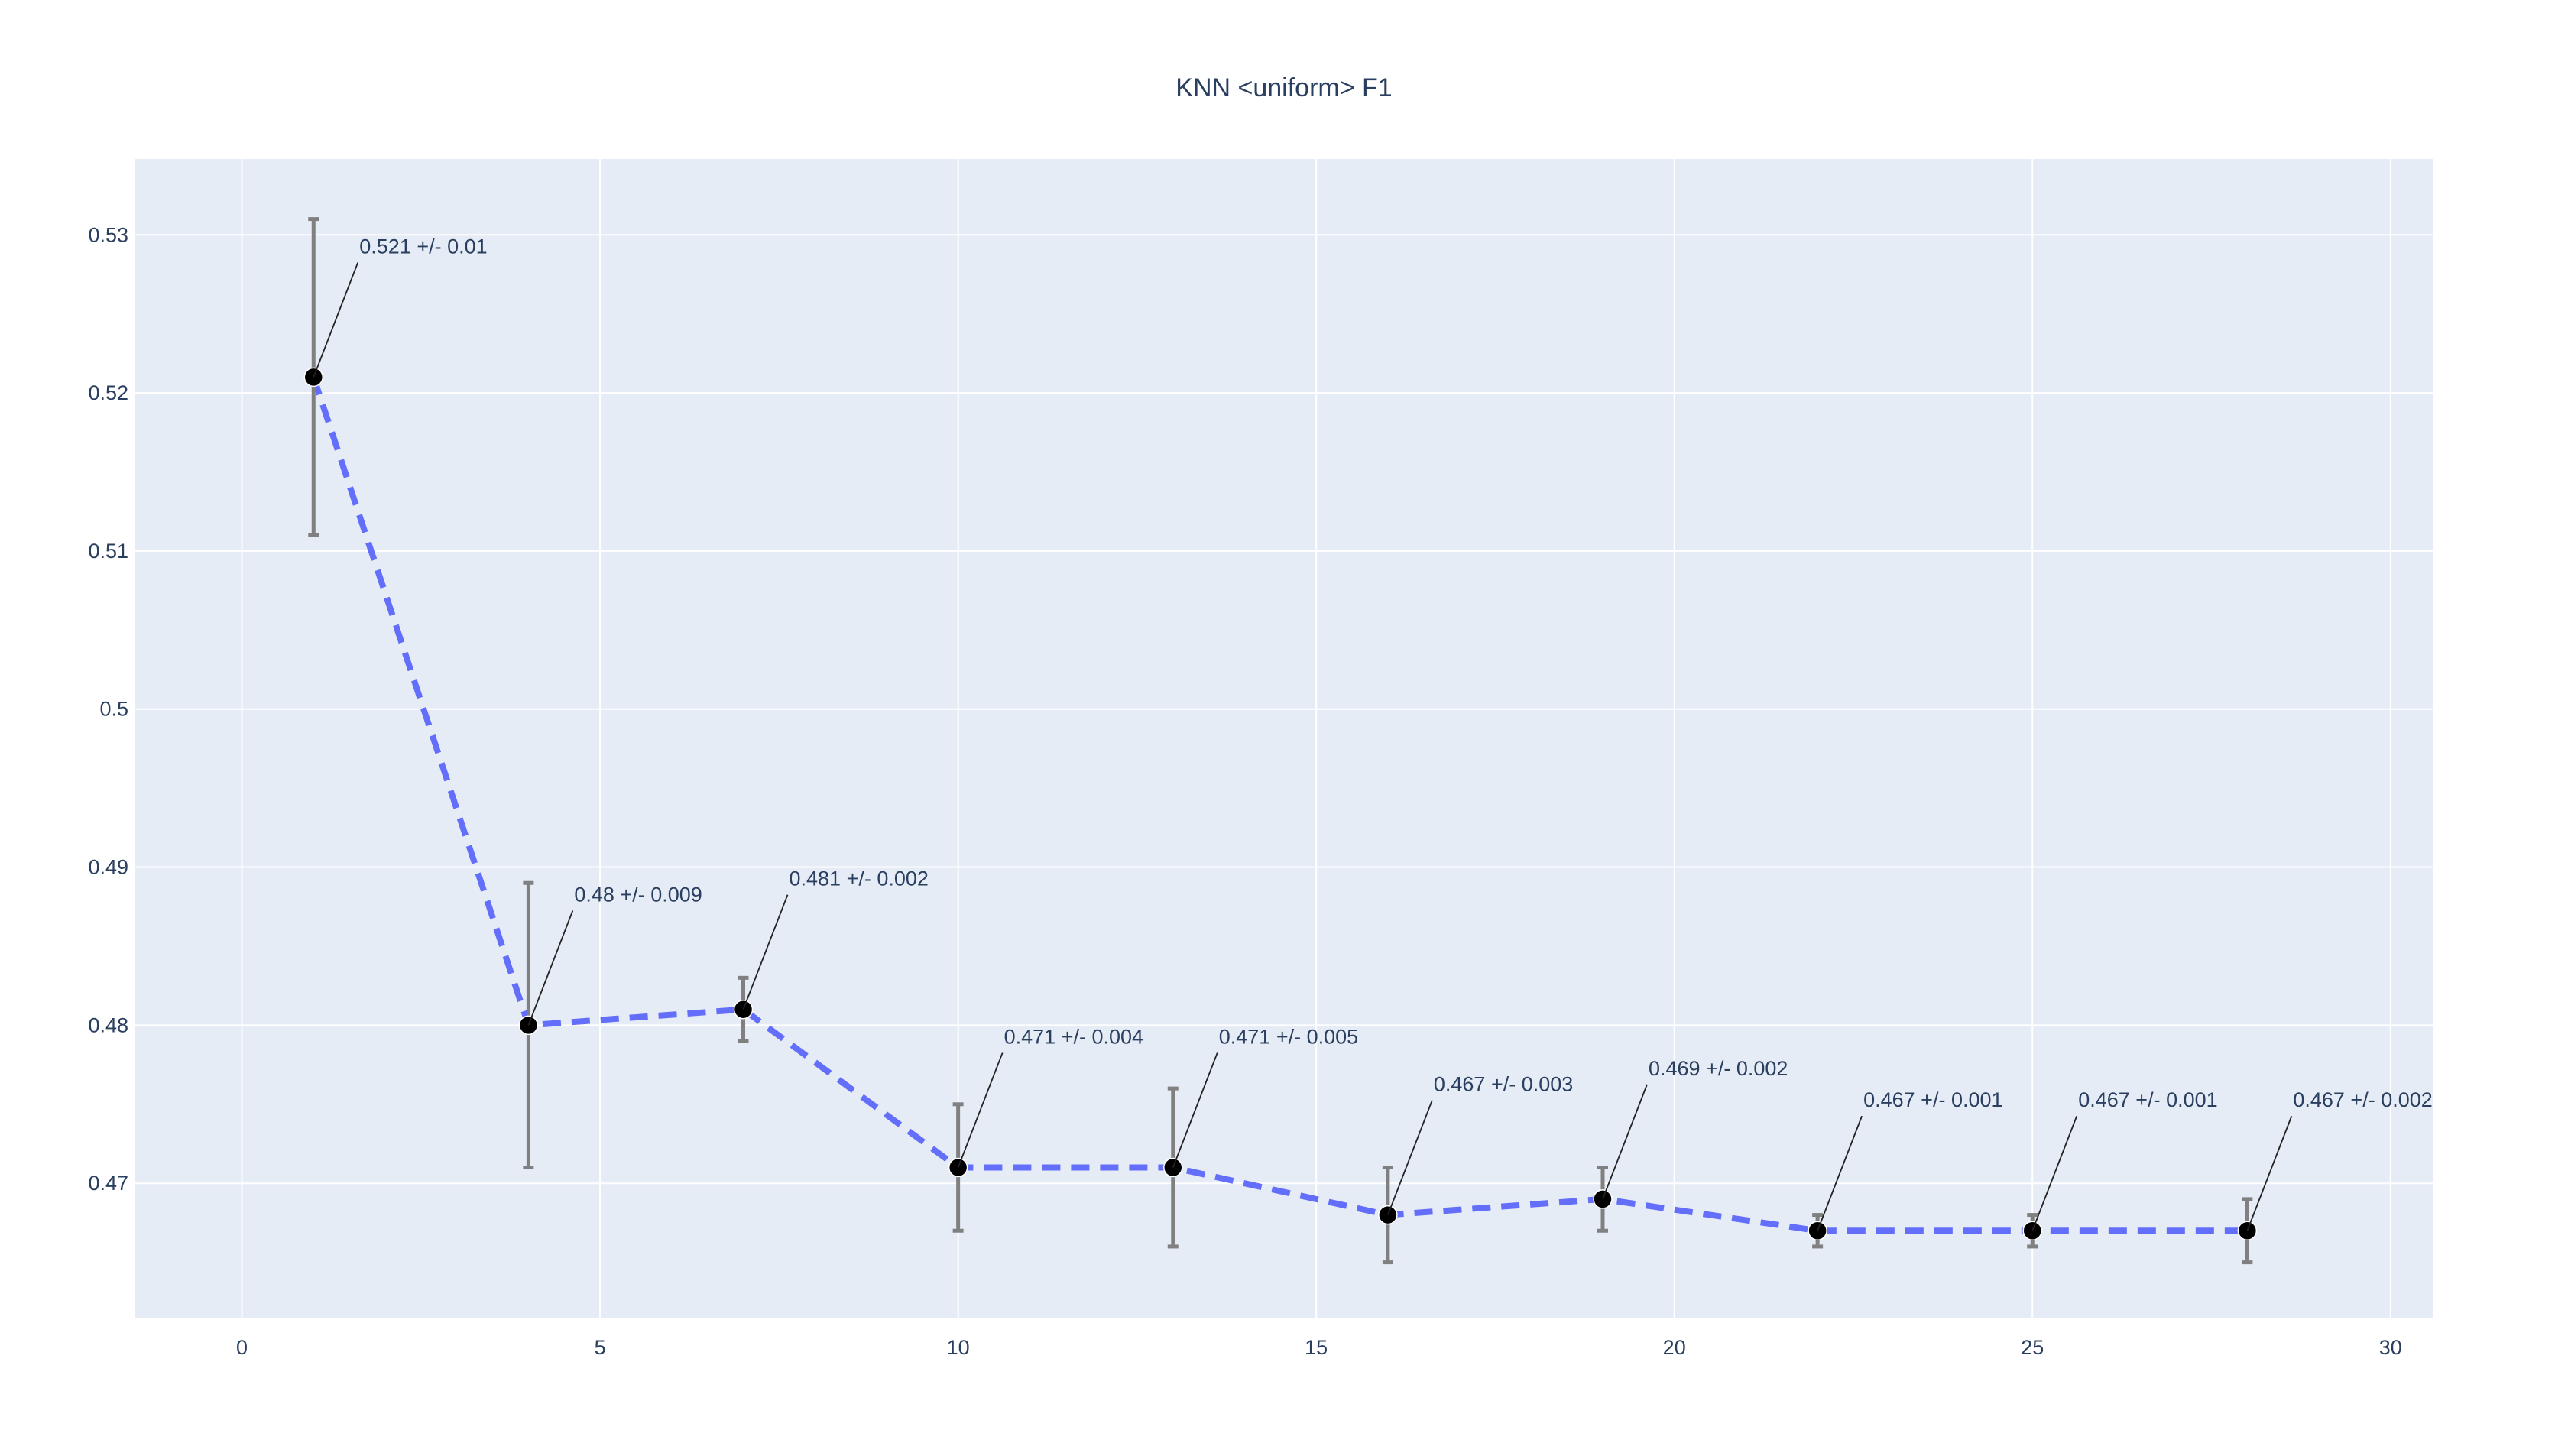 This screenshot has height=1456, width=2568. Describe the element at coordinates (638, 894) in the screenshot. I see `data-label: 0.48 +/- 0.009` at that location.